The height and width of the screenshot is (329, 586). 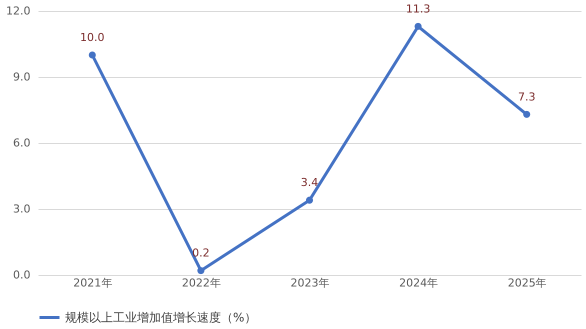 I want to click on data-label: 10.0, so click(x=92, y=37).